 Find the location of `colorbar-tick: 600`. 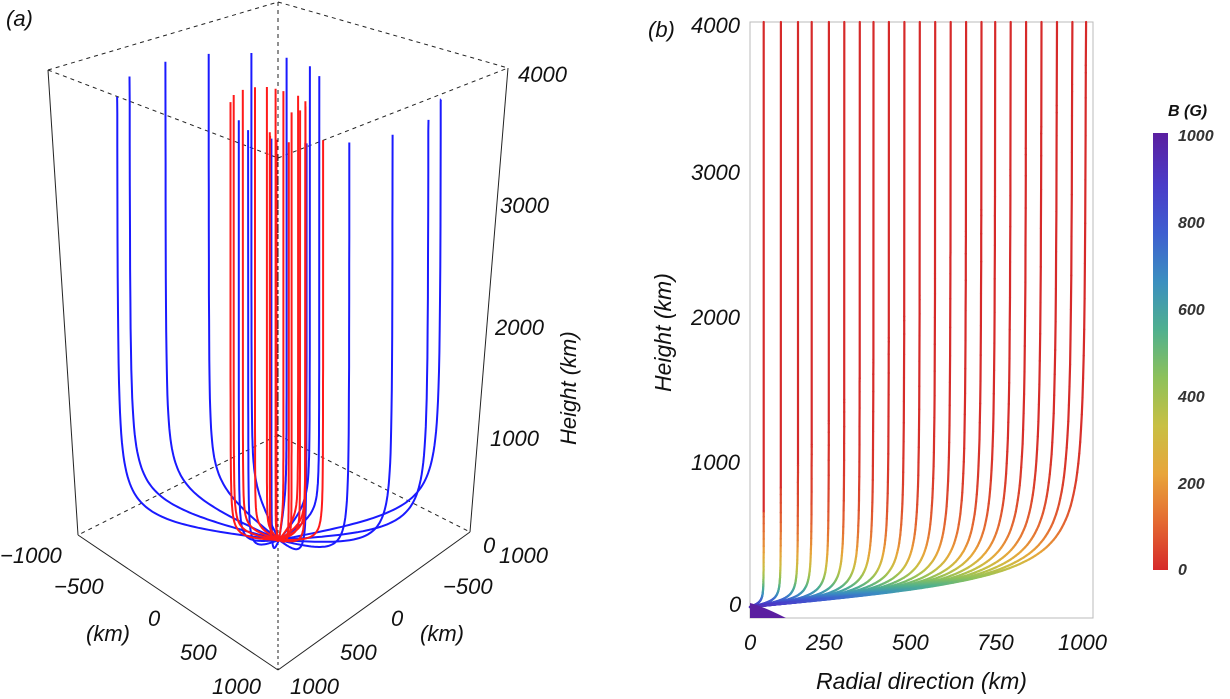

colorbar-tick: 600 is located at coordinates (1191, 310).